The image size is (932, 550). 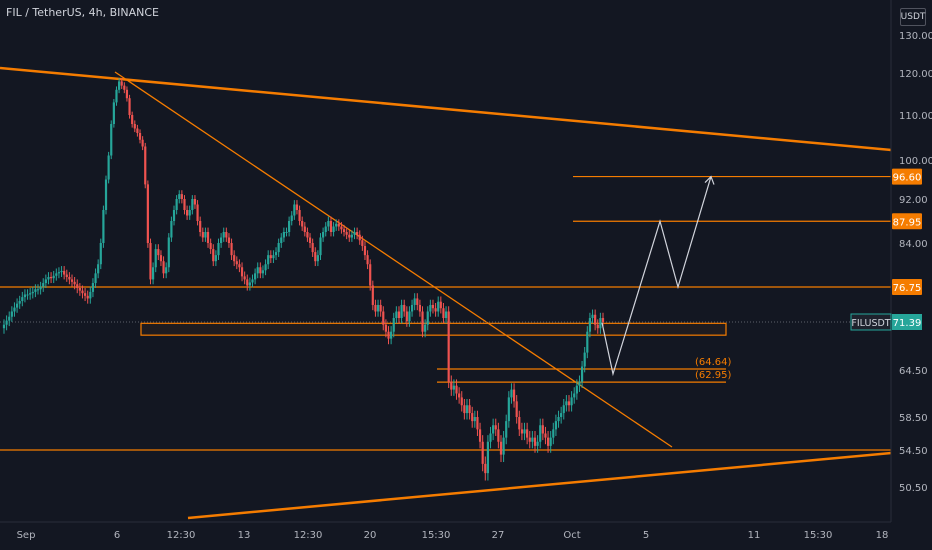 I want to click on price-tag-label: 87.95, so click(x=907, y=222).